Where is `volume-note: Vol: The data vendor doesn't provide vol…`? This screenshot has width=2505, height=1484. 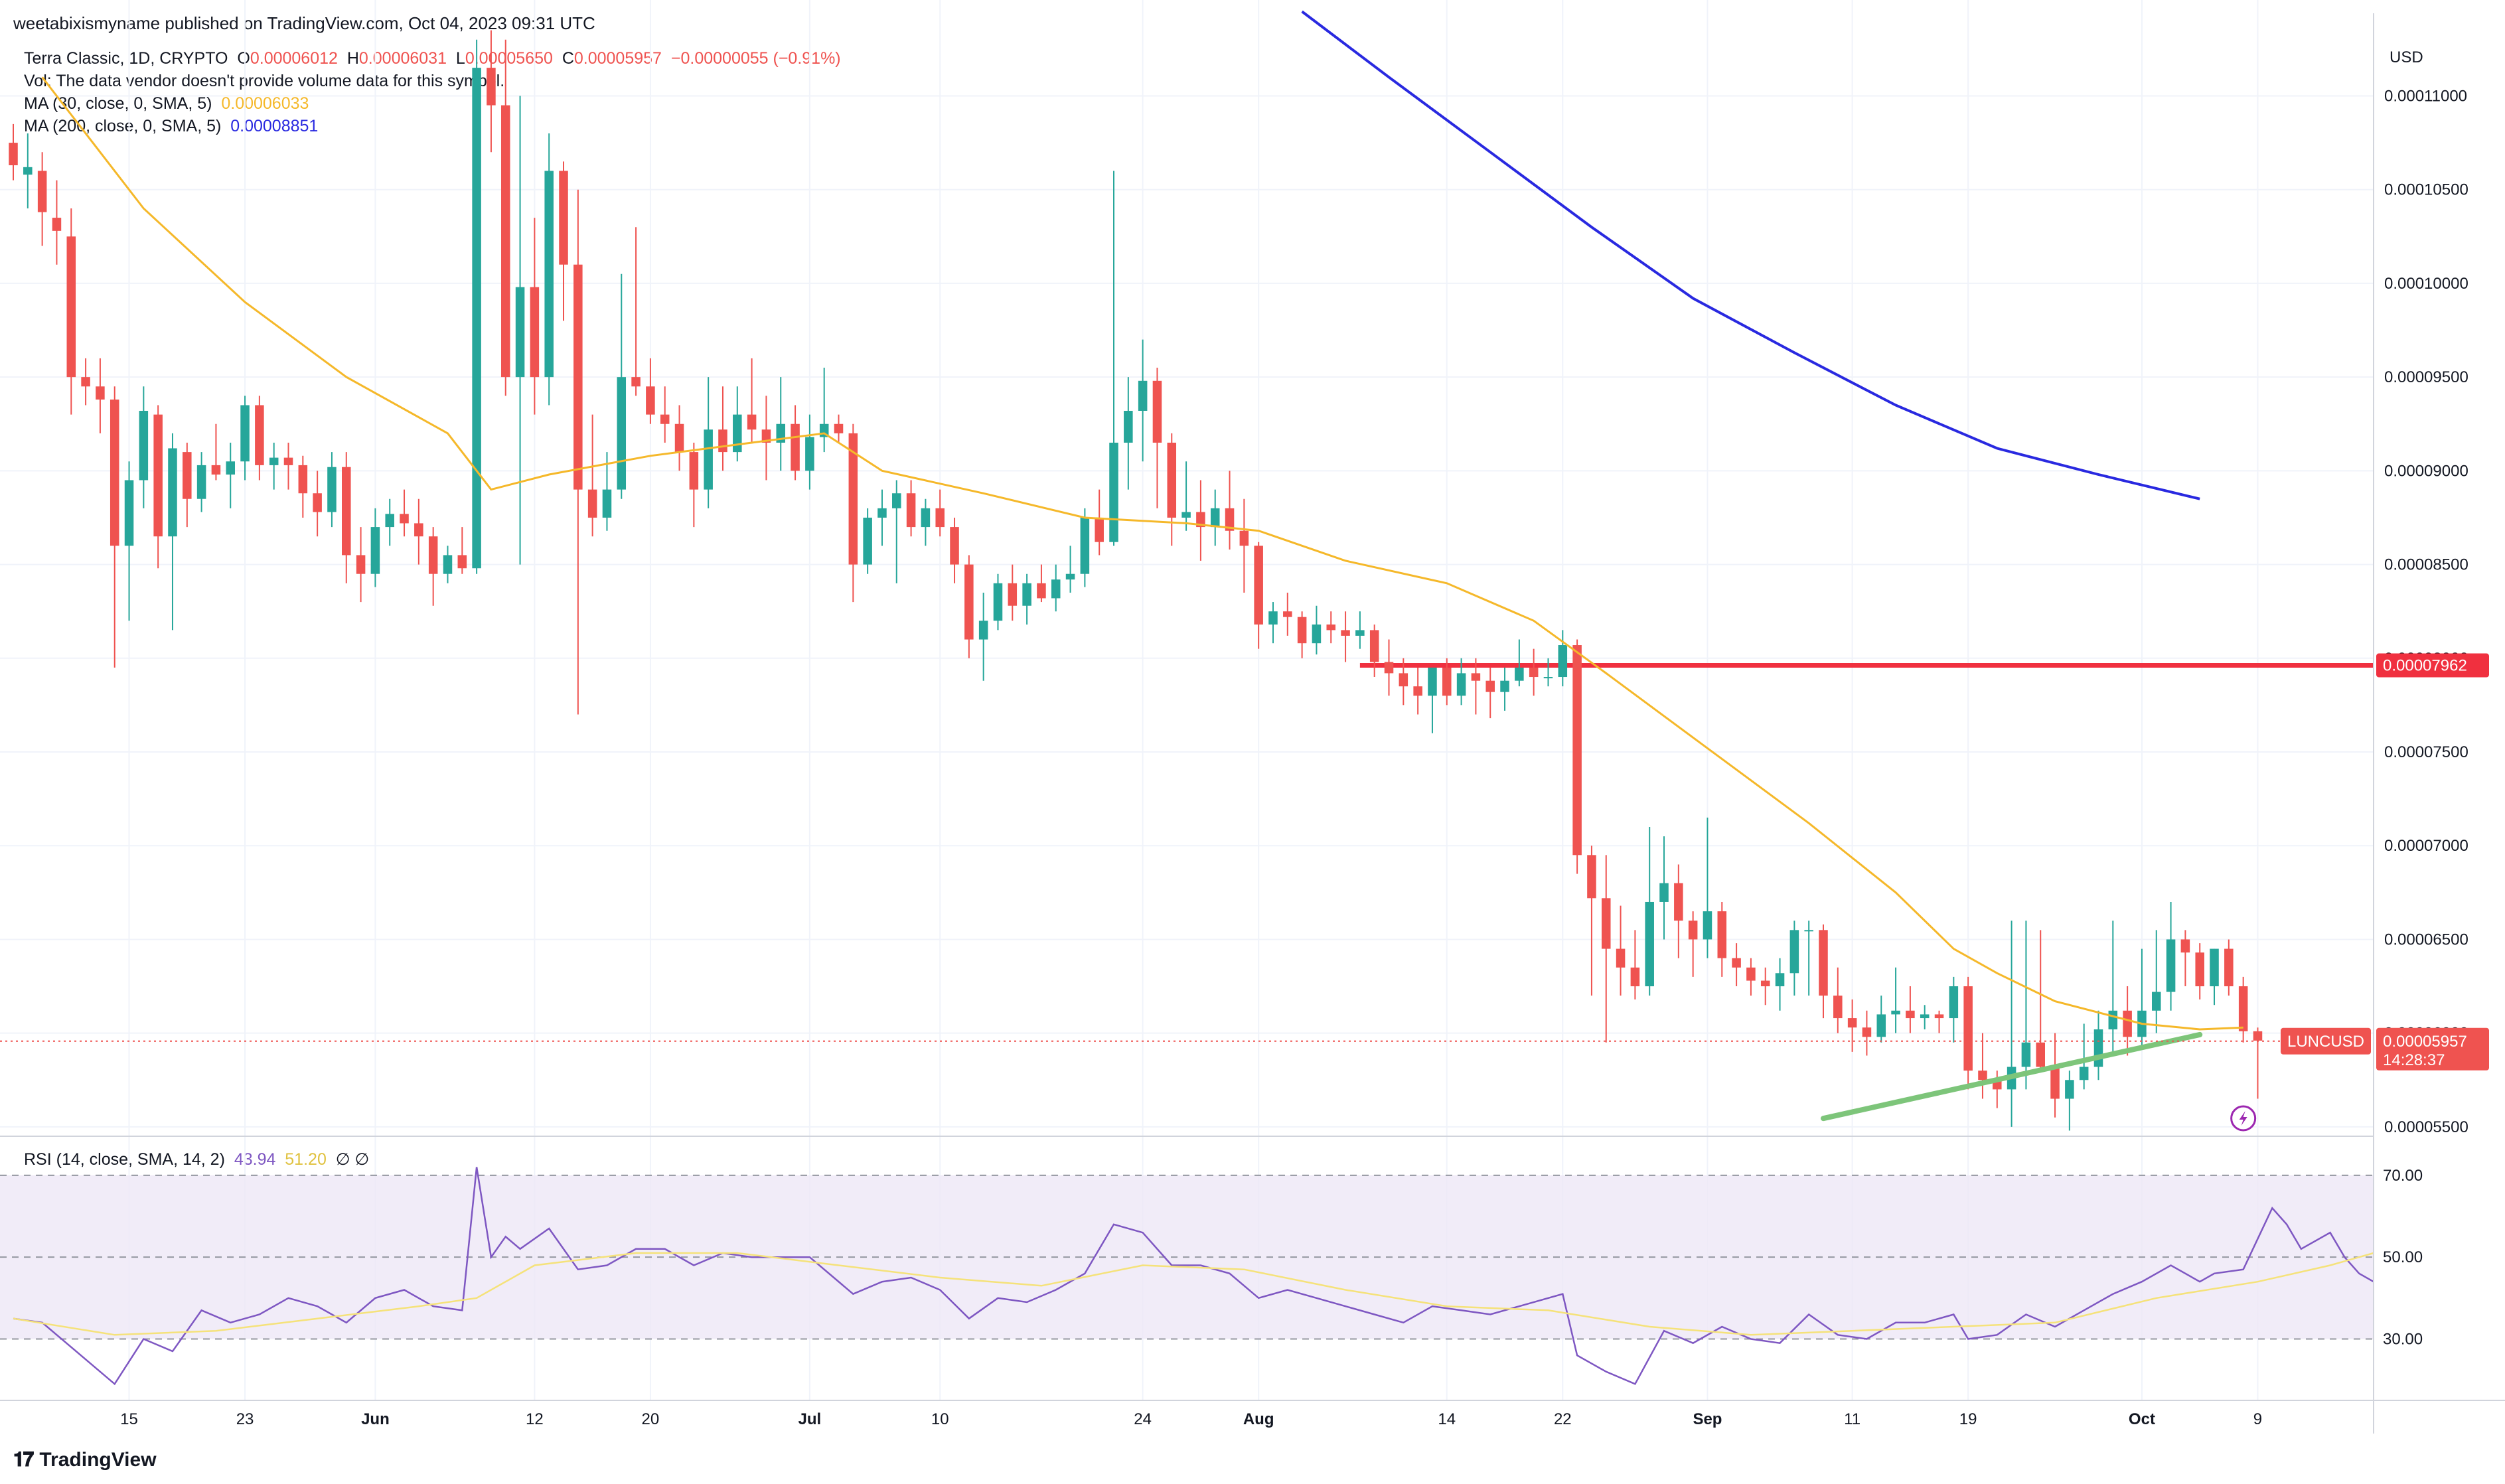
volume-note: Vol: The data vendor doesn't provide vol… is located at coordinates (264, 81).